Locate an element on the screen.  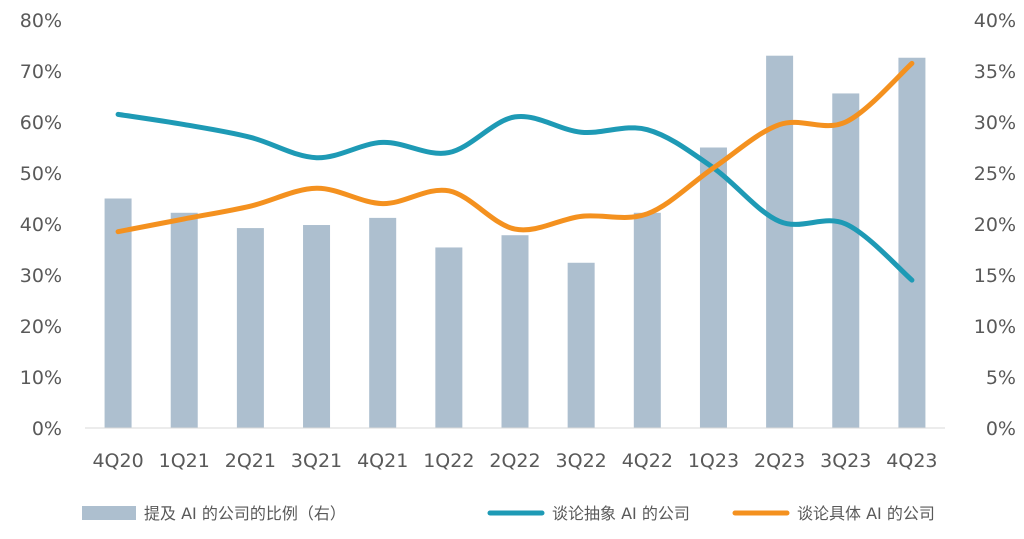
x-tick-label: 3Q22 is located at coordinates (581, 461).